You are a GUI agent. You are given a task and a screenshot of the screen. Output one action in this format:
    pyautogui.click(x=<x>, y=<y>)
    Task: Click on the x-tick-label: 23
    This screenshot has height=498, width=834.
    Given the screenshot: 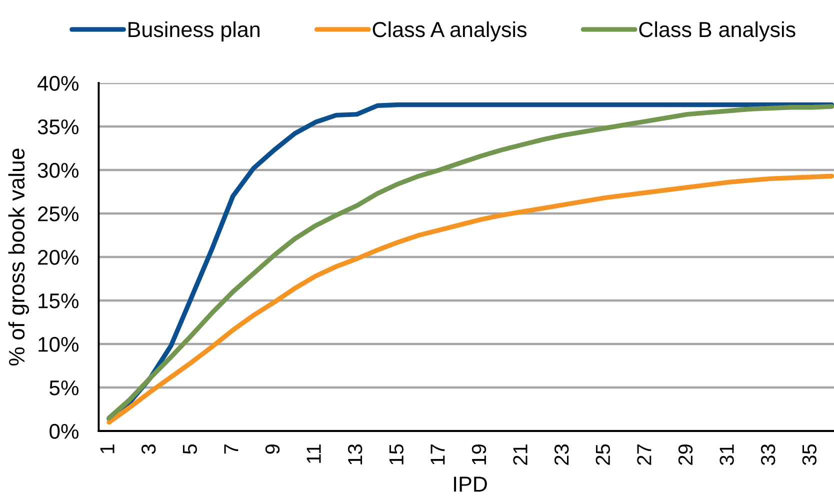 What is the action you would take?
    pyautogui.click(x=561, y=454)
    